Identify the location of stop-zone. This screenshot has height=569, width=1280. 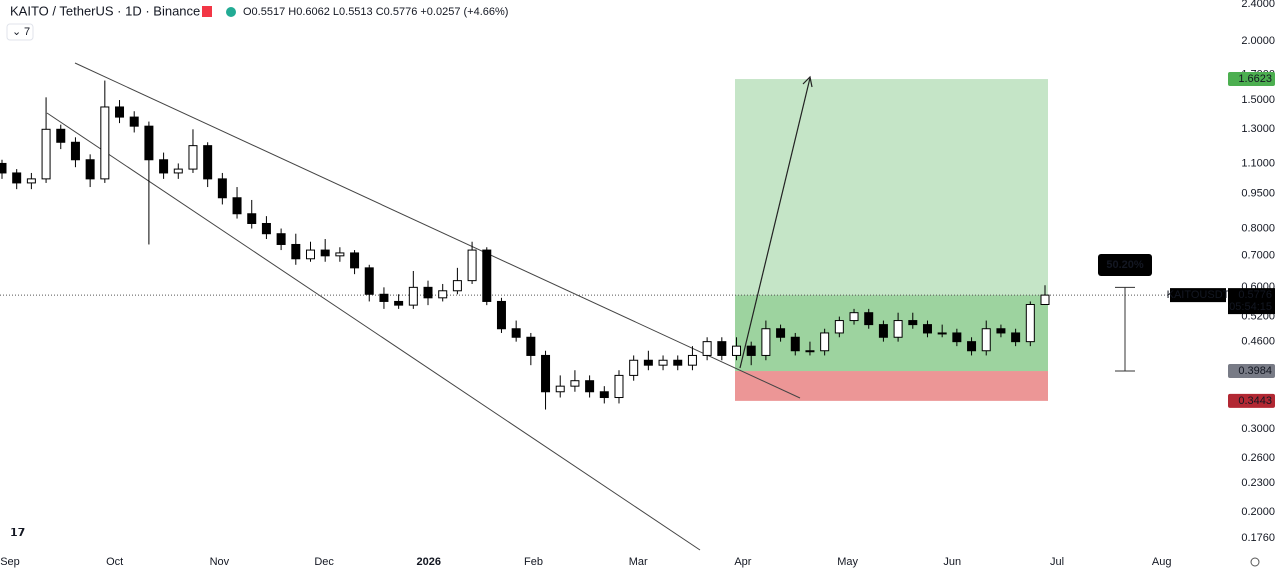
(891, 386).